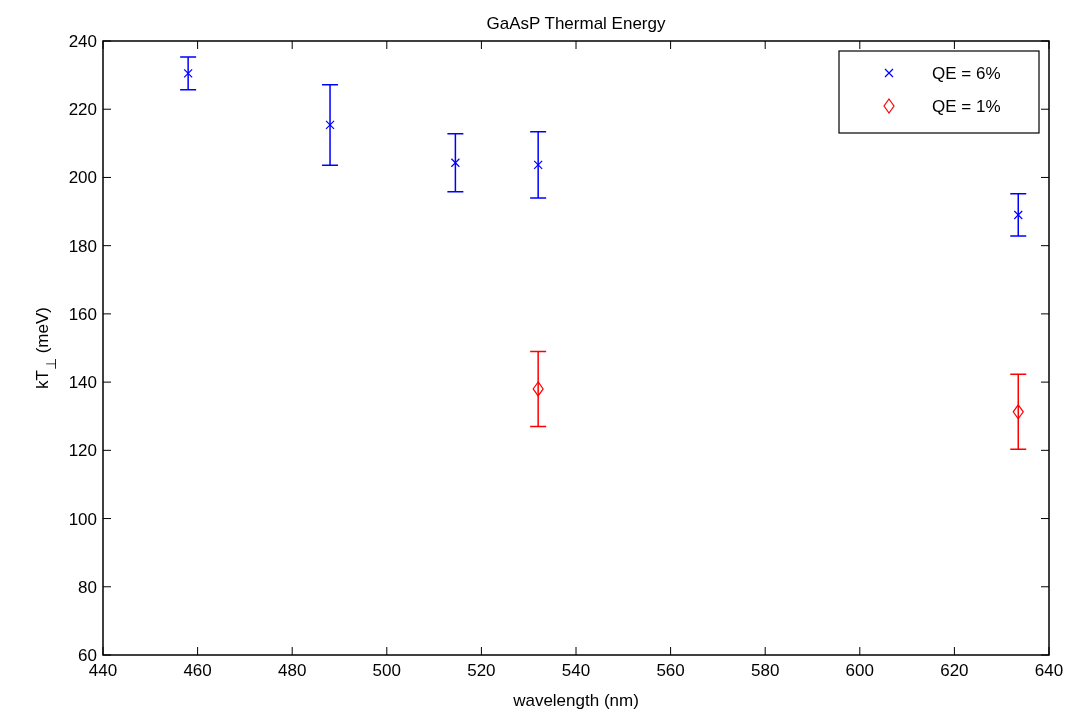 The height and width of the screenshot is (726, 1082). Describe the element at coordinates (859, 670) in the screenshot. I see `x-tick-label: 600` at that location.